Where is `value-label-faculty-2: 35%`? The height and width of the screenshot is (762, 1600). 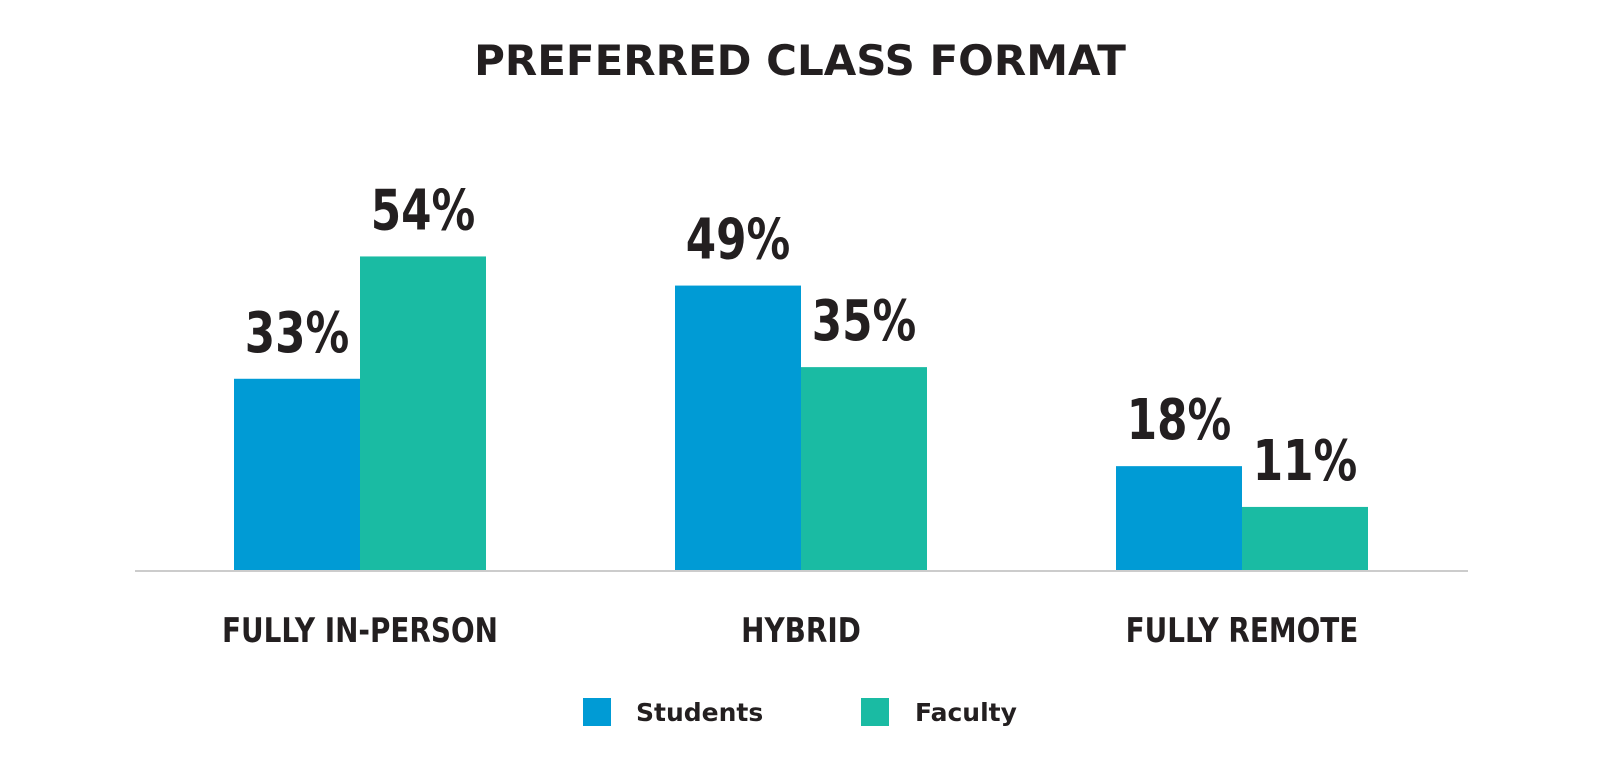 value-label-faculty-2: 35% is located at coordinates (864, 321).